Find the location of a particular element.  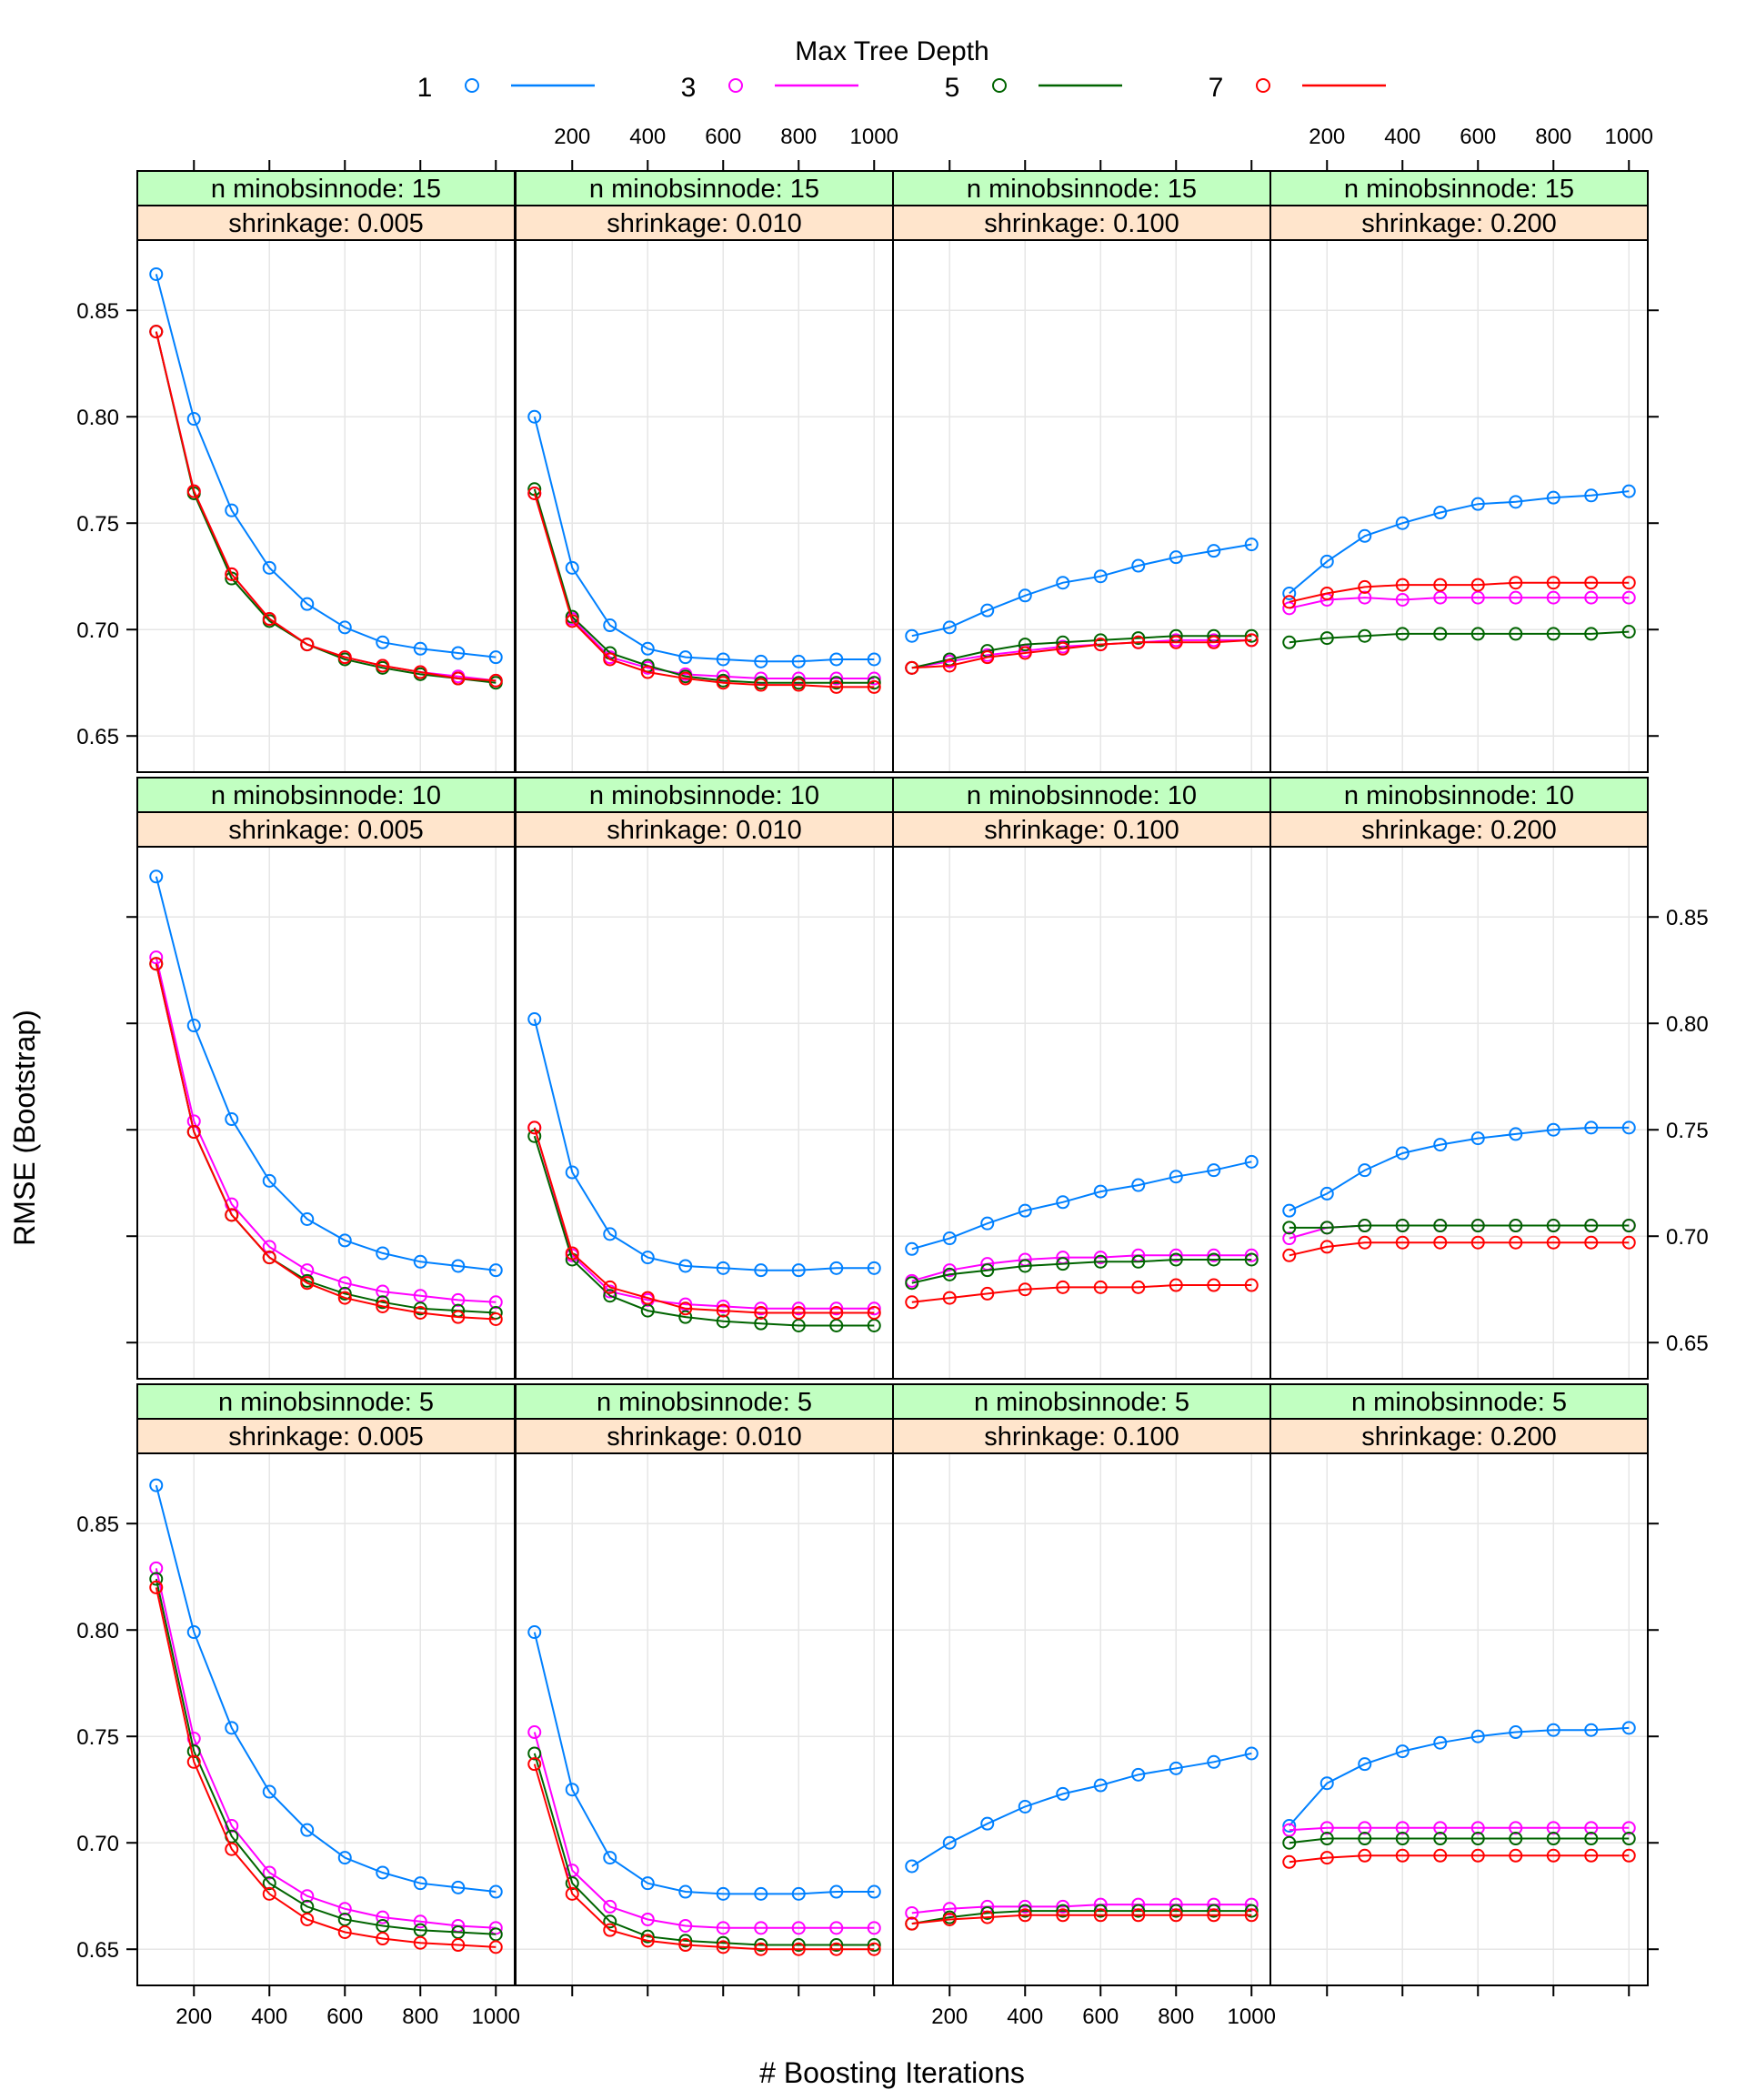

panel-3-4: n minobsinnode: 5 shrinkage: 0.200 is located at coordinates (1464, 1689).